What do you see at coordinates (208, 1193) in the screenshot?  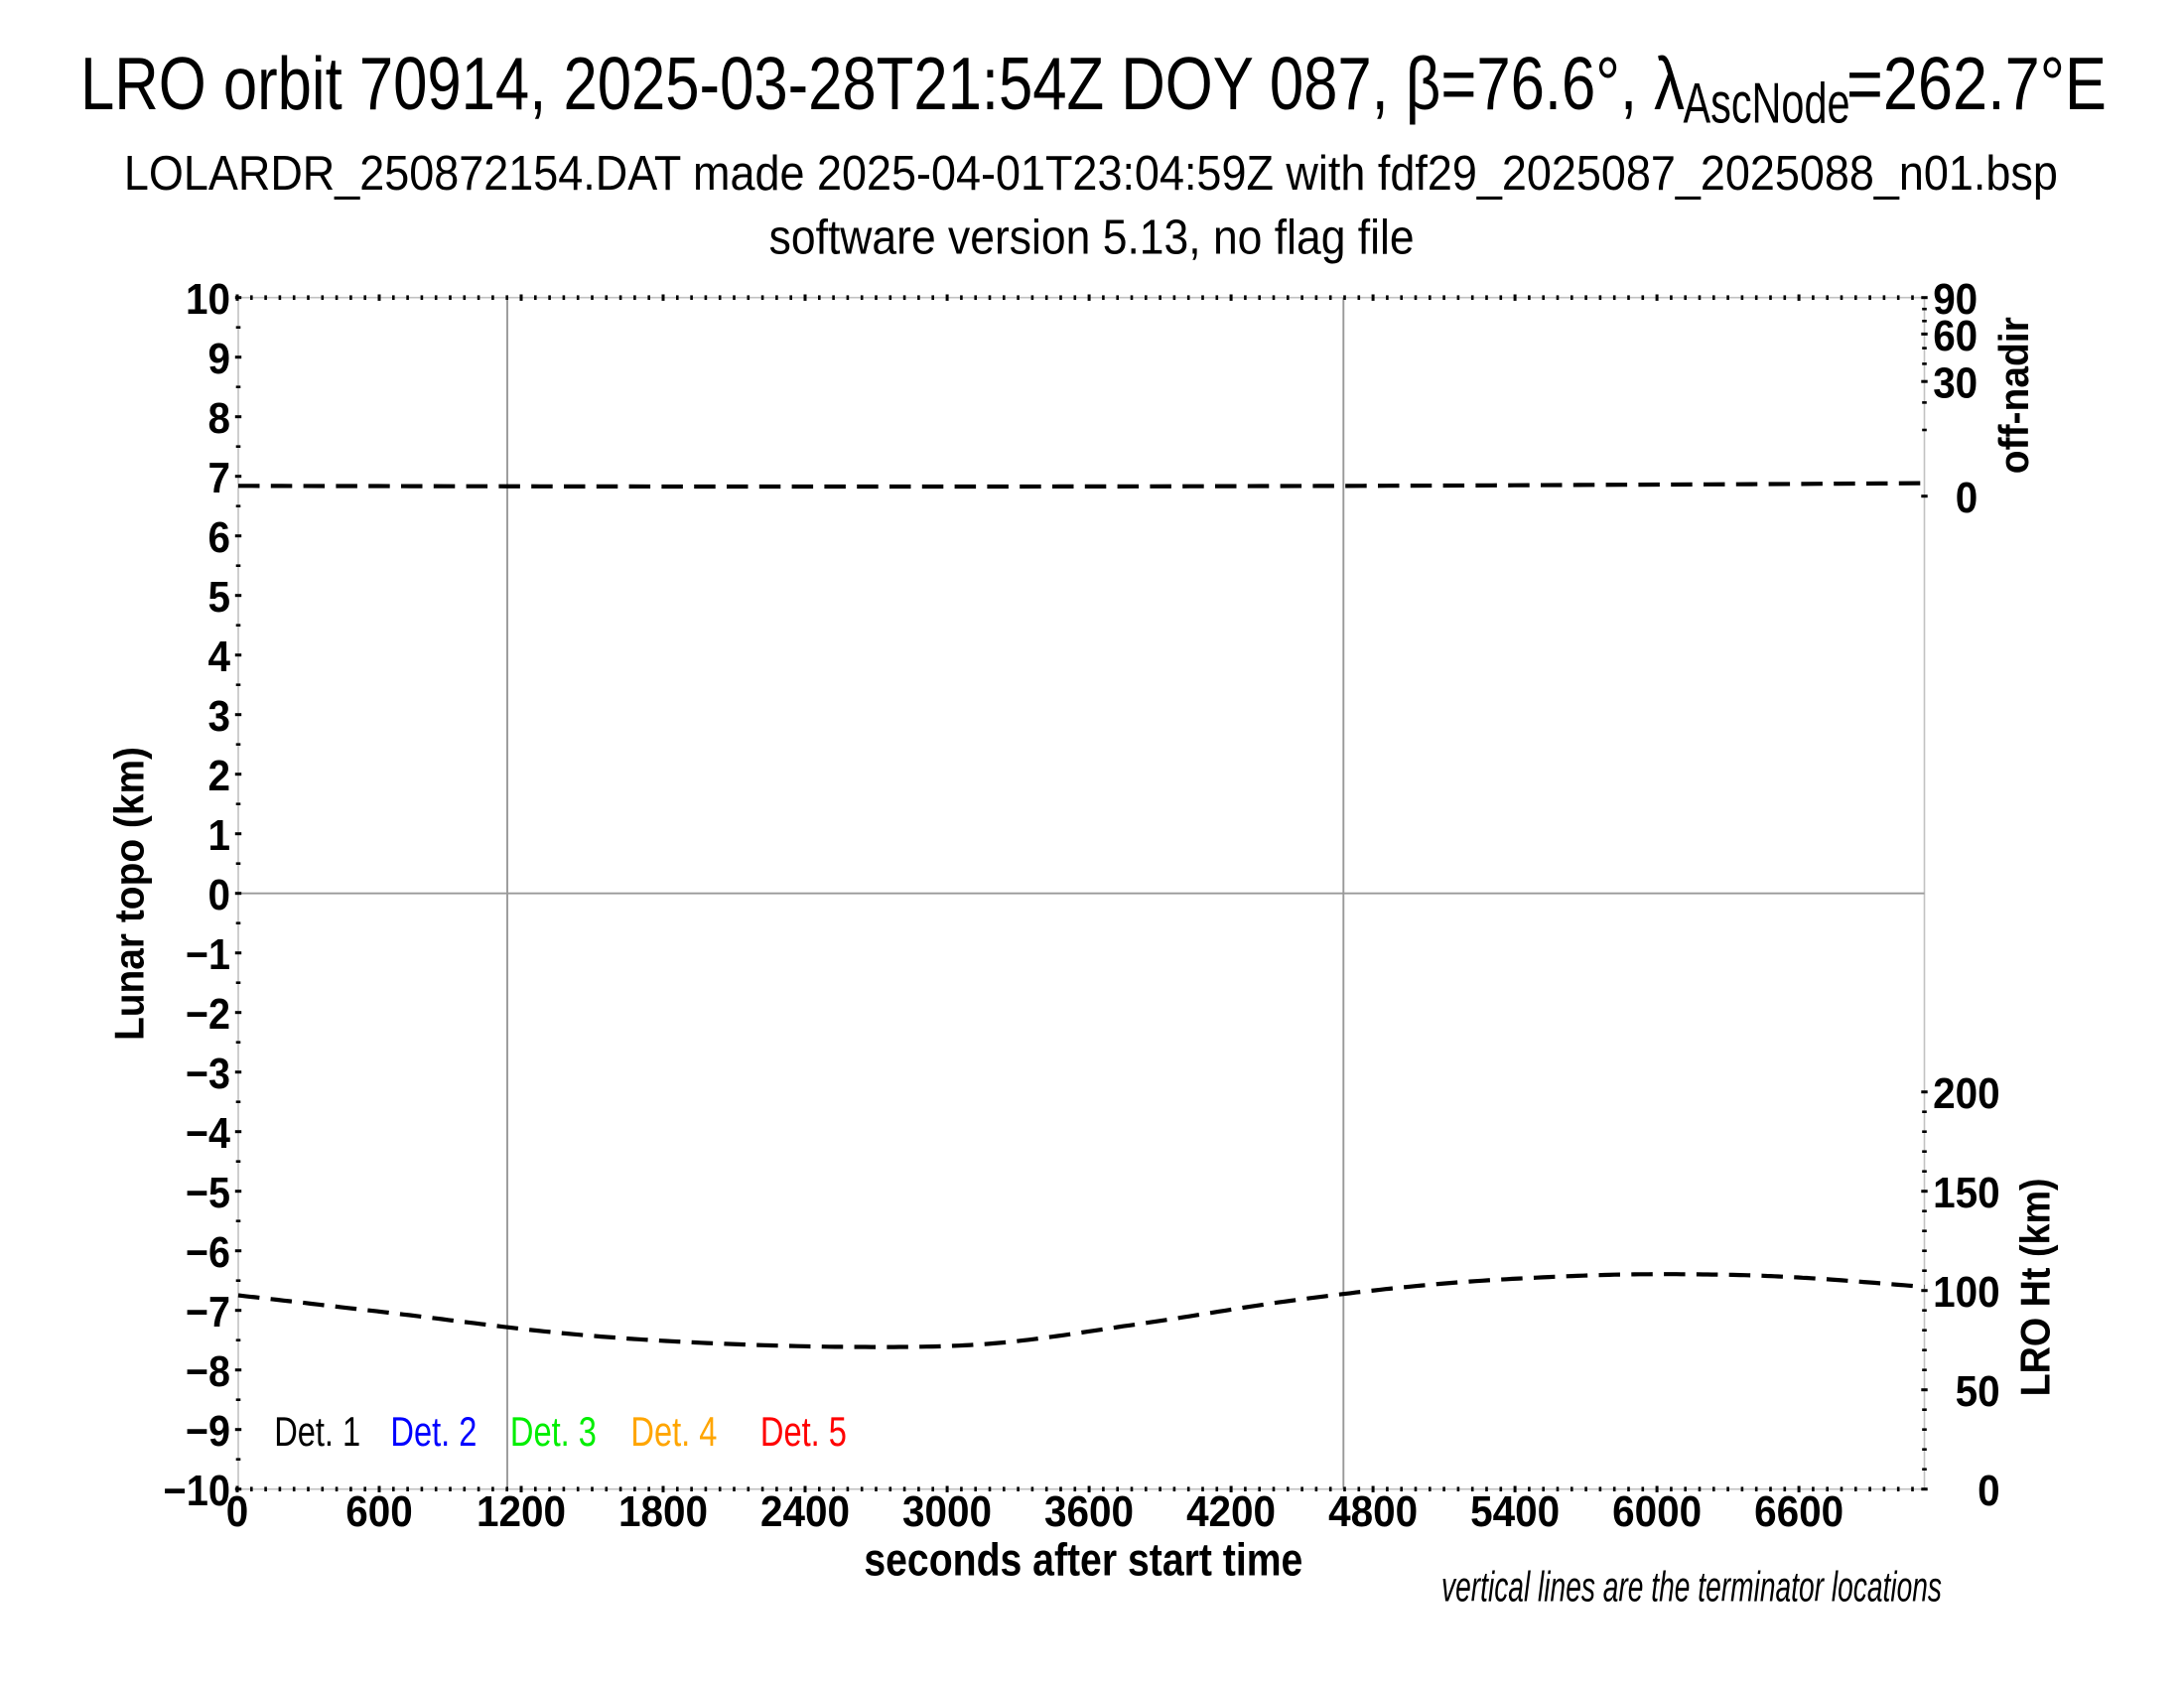 I see `svg-text: −5` at bounding box center [208, 1193].